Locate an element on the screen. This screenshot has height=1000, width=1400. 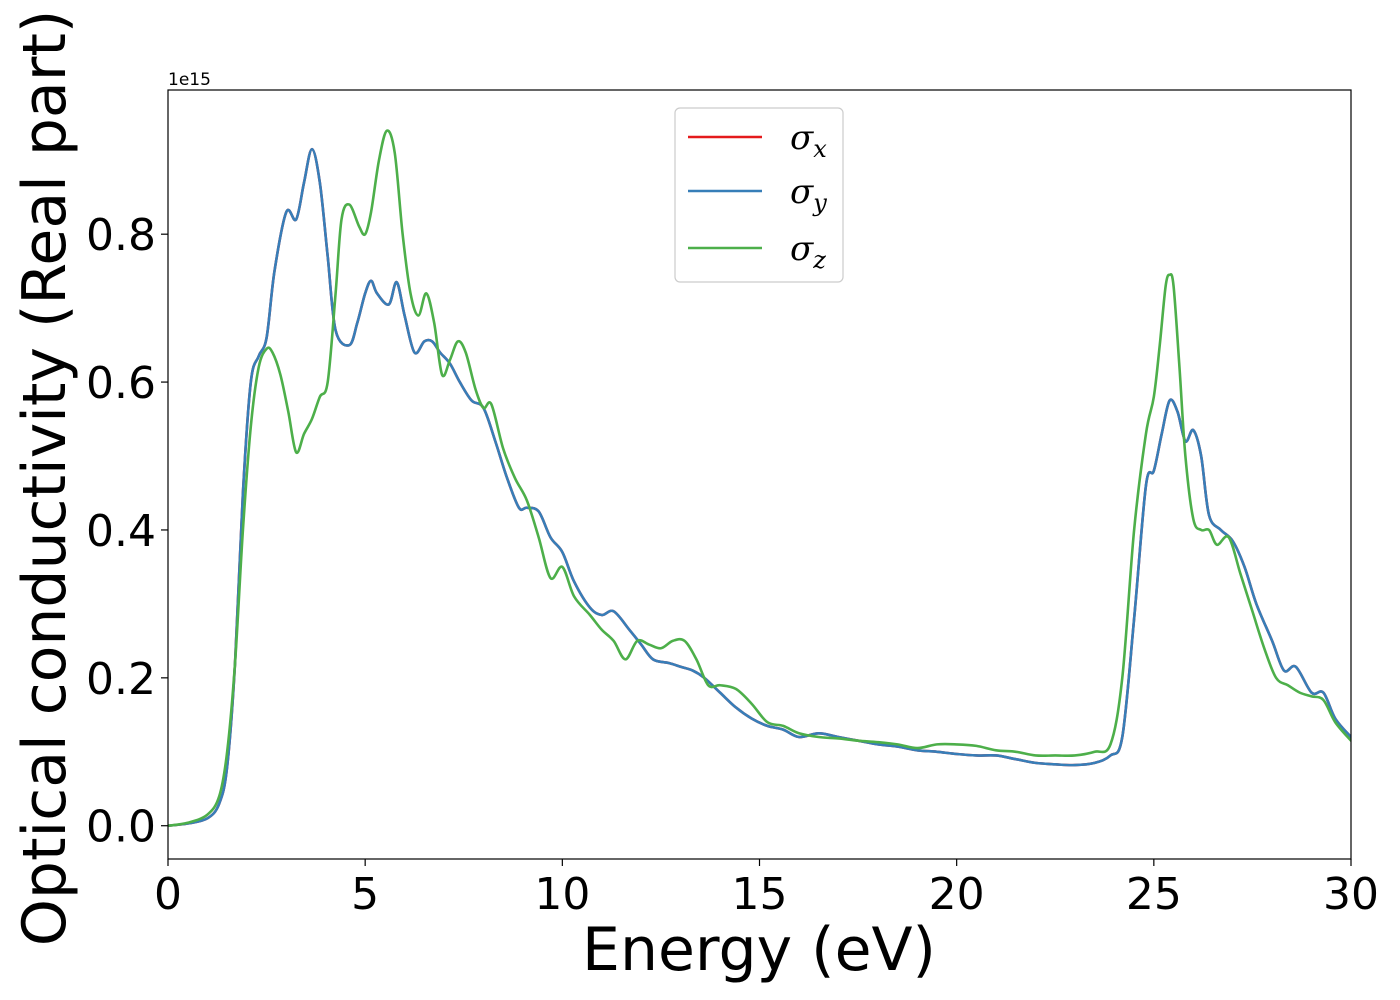
x-tick-label: 10 is located at coordinates (562, 894).